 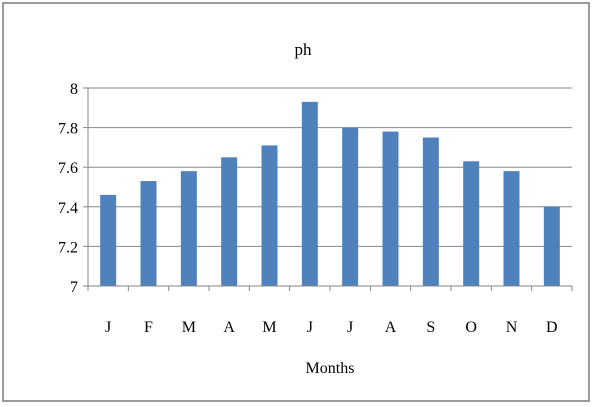 I want to click on chart-title: ph, so click(x=304, y=49).